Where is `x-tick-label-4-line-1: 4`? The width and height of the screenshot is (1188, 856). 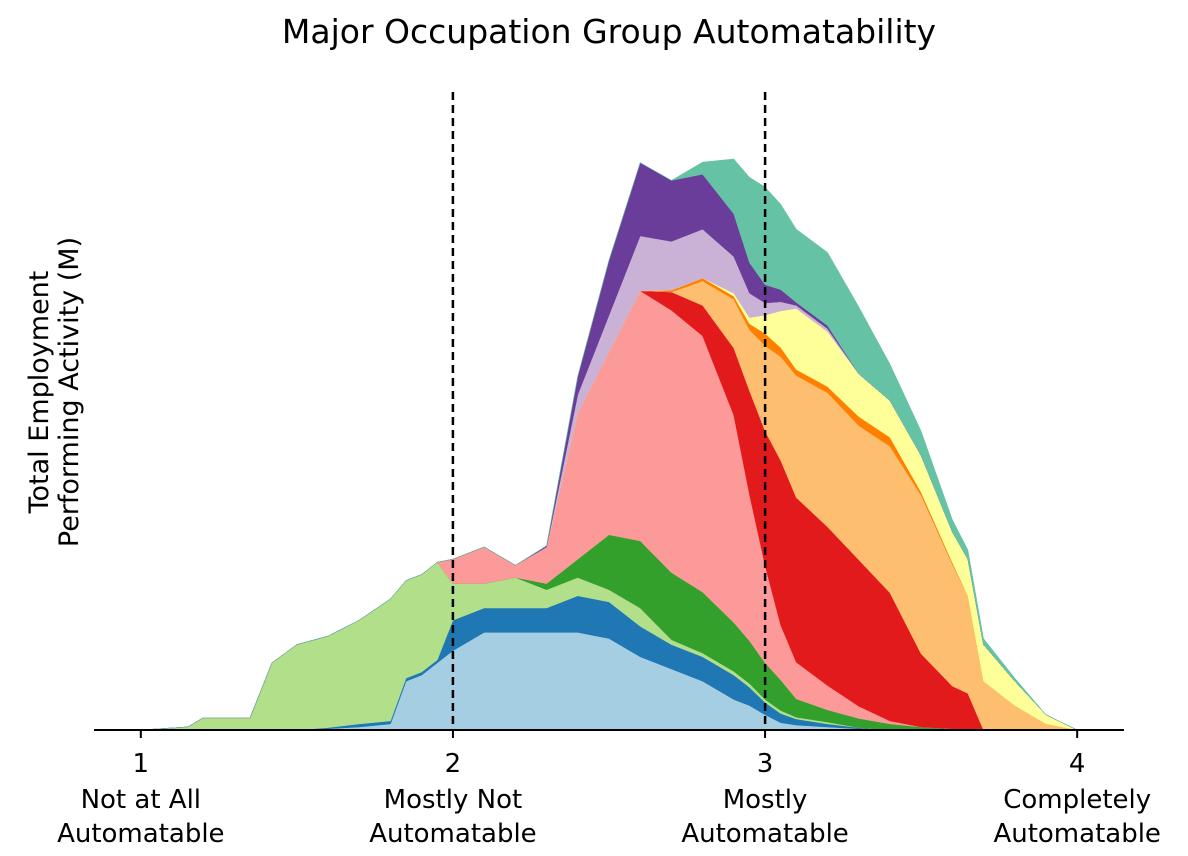 x-tick-label-4-line-1: 4 is located at coordinates (1077, 764).